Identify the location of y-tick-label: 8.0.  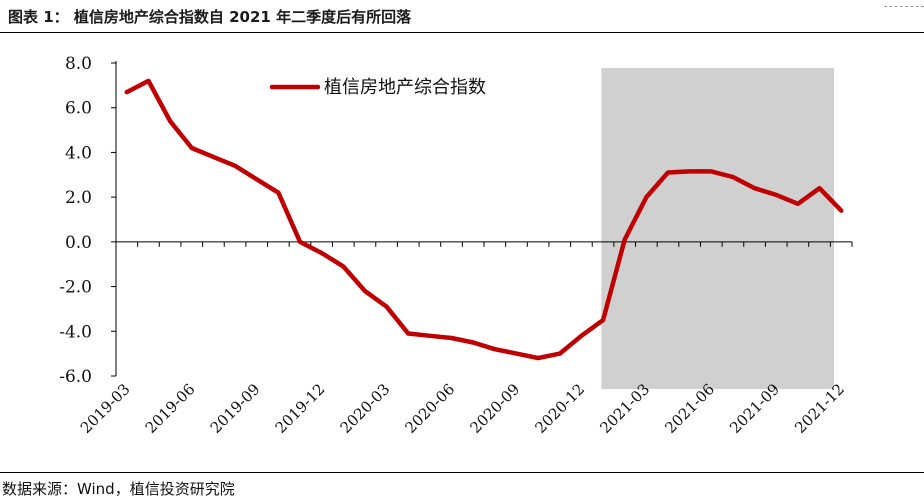
(78, 64).